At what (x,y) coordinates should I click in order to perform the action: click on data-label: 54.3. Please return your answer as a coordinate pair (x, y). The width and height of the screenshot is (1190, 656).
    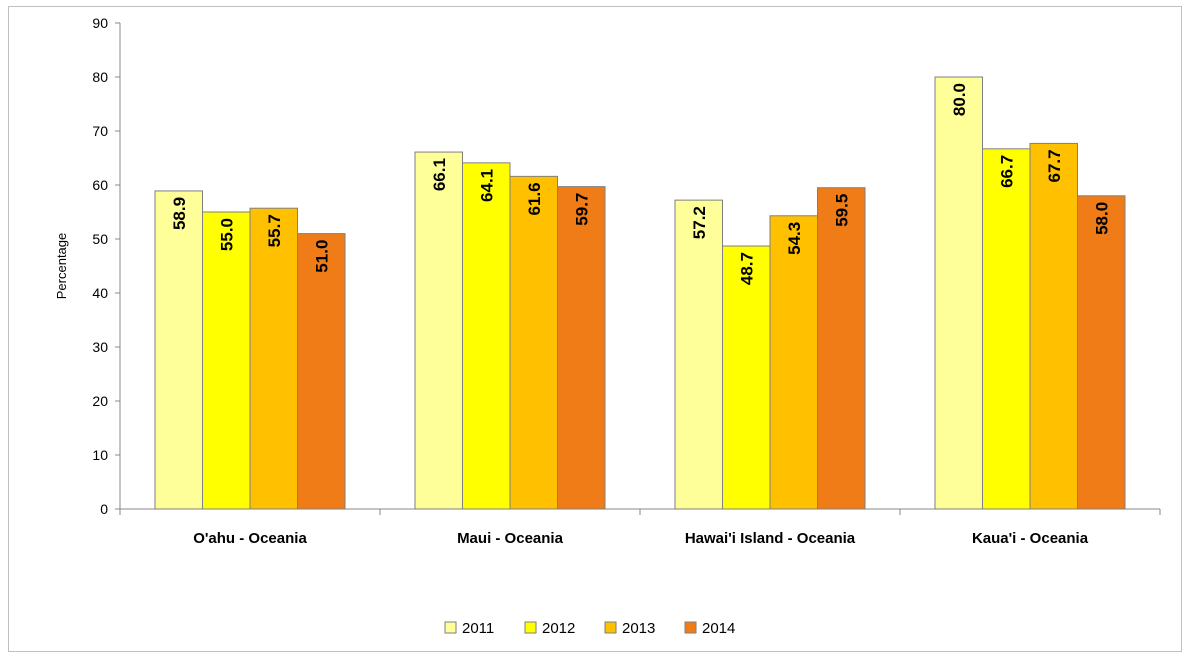
    Looking at the image, I should click on (794, 238).